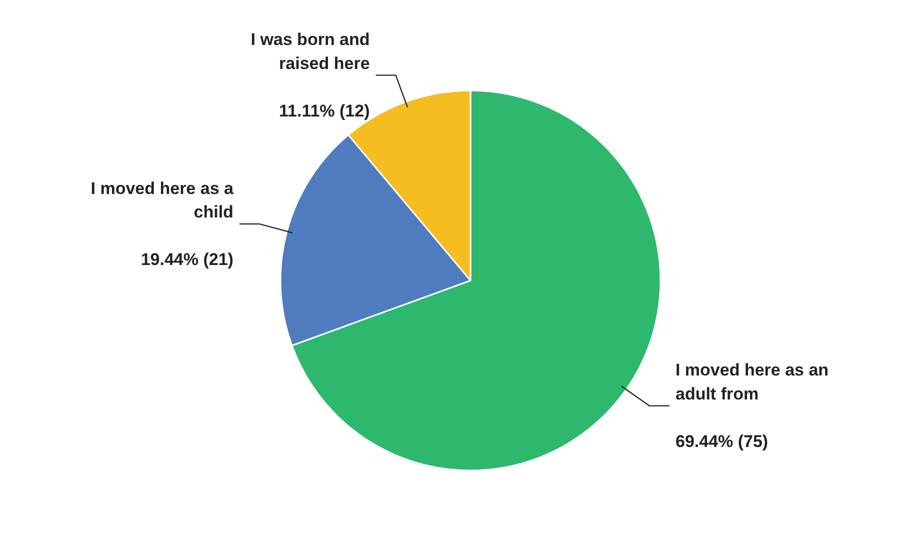  I want to click on data-label: 19.44% (21), so click(187, 260).